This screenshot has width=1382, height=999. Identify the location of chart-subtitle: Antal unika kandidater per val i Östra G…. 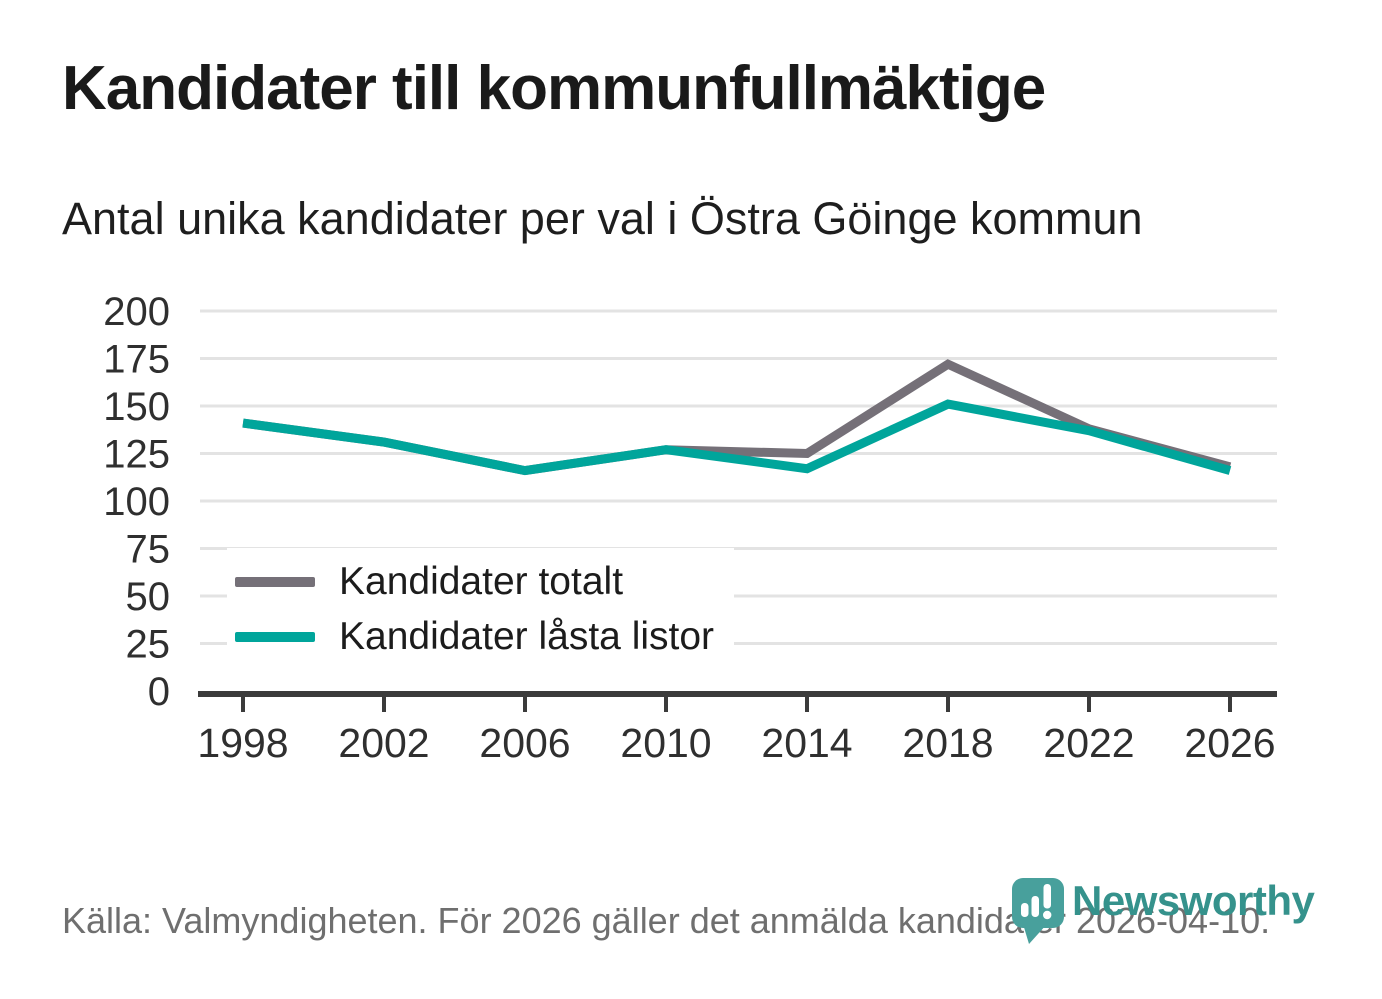
(602, 218).